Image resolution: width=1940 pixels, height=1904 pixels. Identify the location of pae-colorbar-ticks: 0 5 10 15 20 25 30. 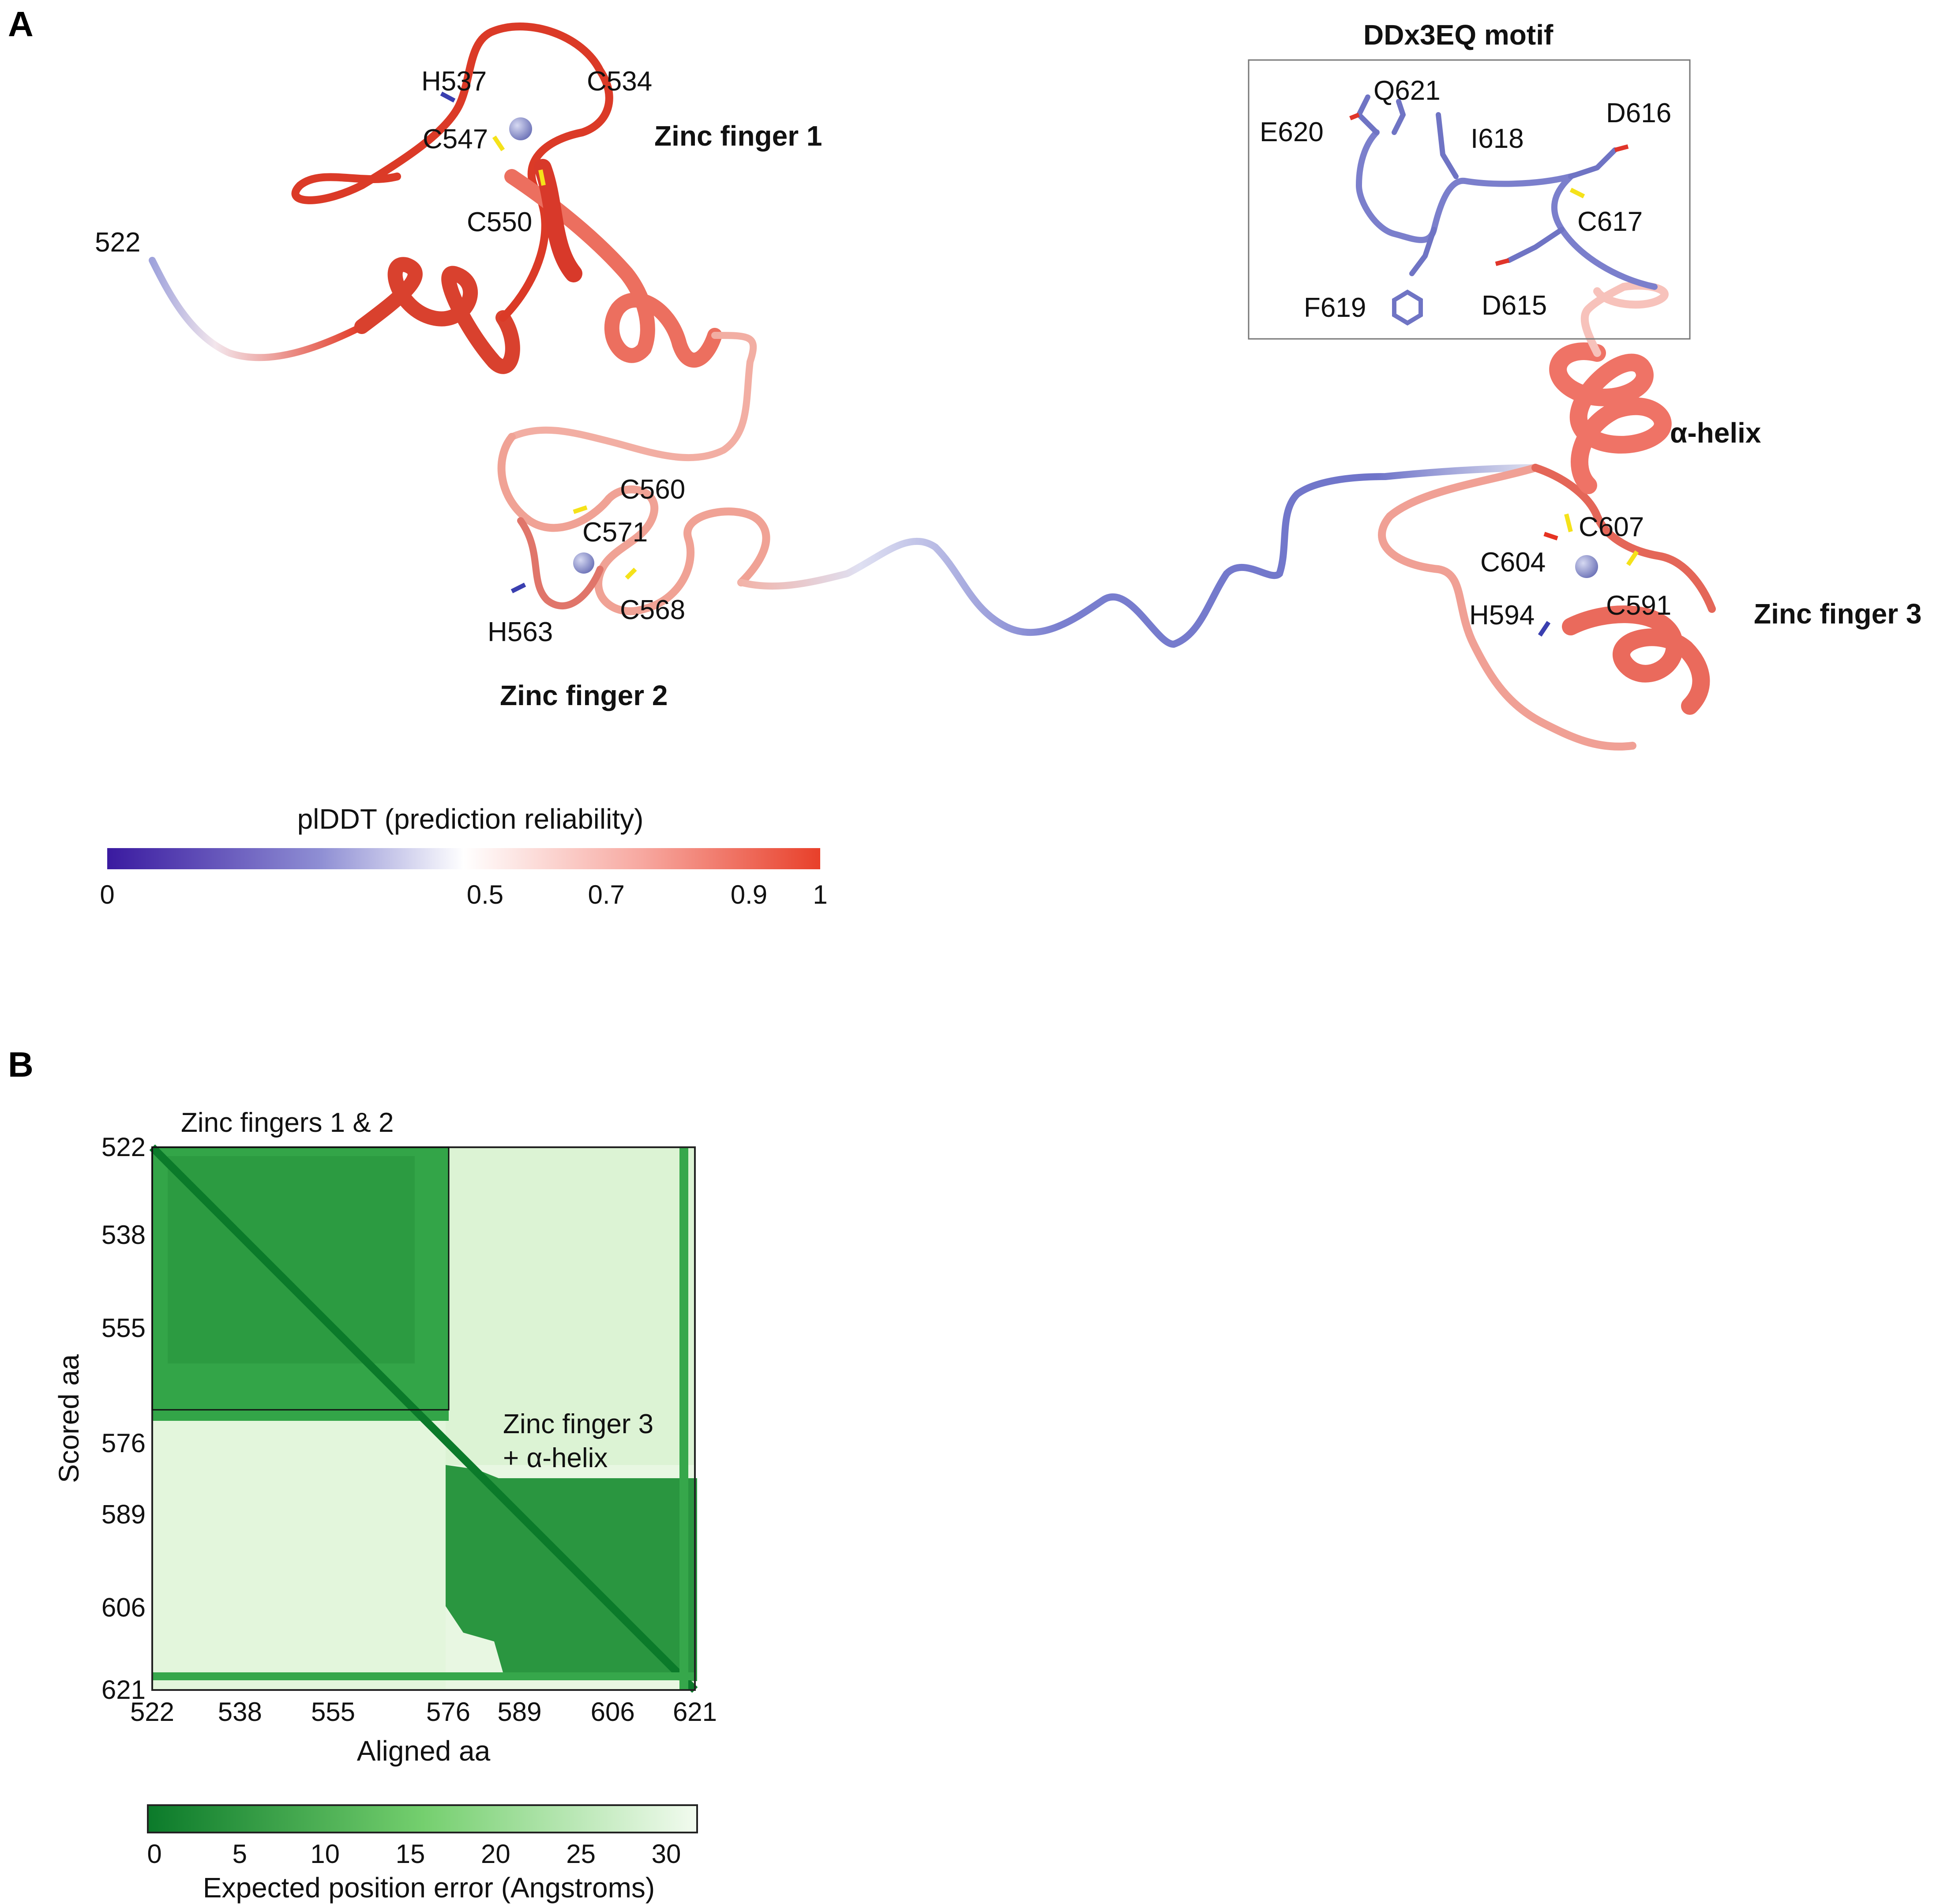
(414, 1854).